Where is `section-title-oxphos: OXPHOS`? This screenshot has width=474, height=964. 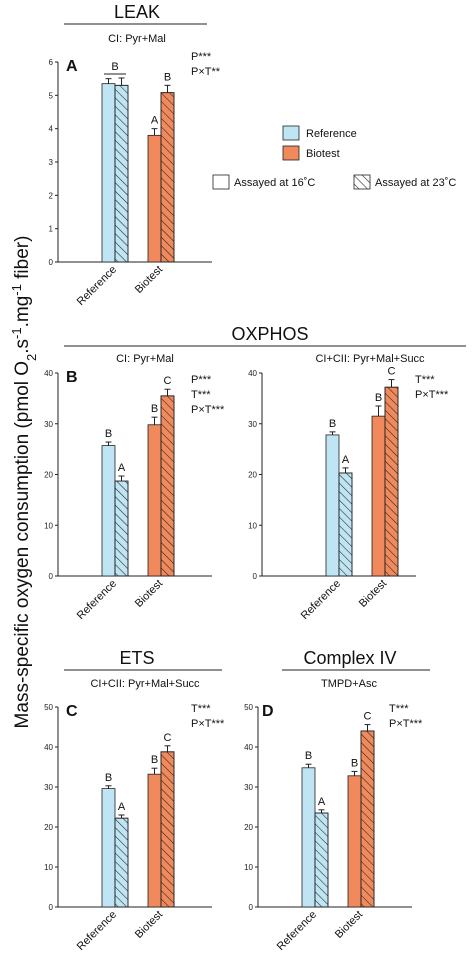
section-title-oxphos: OXPHOS is located at coordinates (269, 334).